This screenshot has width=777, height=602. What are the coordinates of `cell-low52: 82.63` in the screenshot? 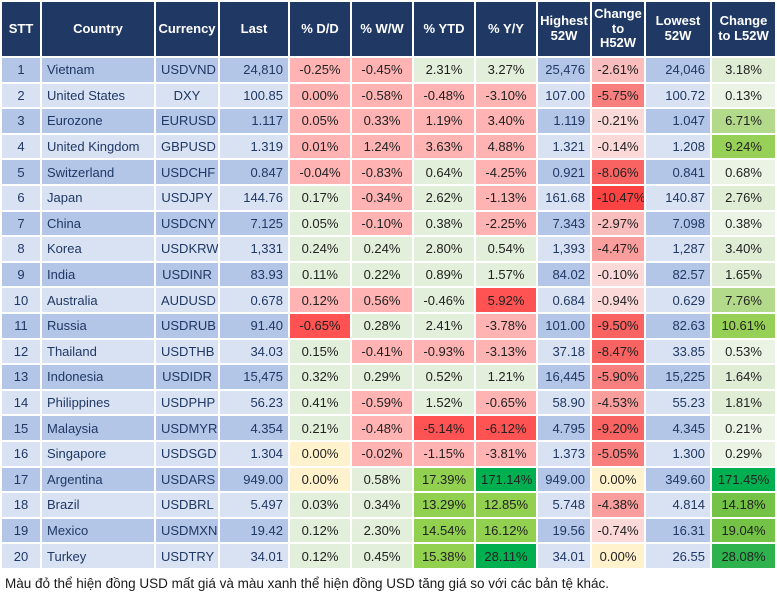 It's located at (678, 325).